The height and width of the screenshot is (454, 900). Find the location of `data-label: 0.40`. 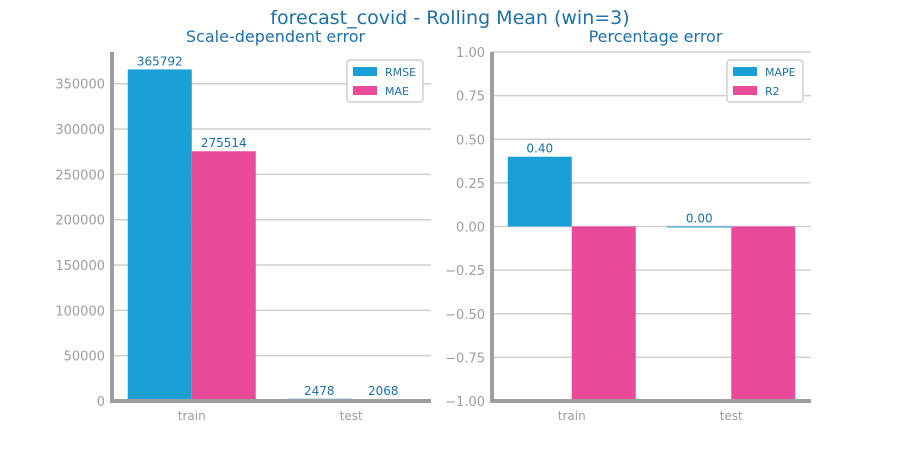

data-label: 0.40 is located at coordinates (539, 149).